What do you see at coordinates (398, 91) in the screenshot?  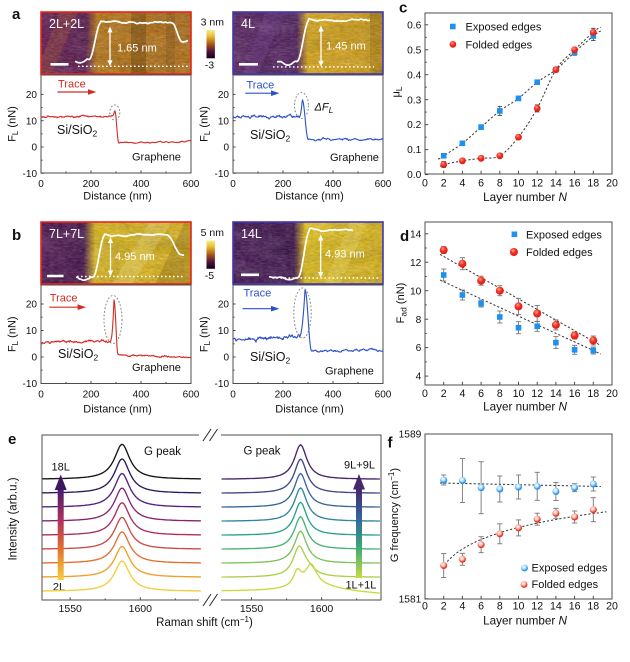 I see `svg-text: μL` at bounding box center [398, 91].